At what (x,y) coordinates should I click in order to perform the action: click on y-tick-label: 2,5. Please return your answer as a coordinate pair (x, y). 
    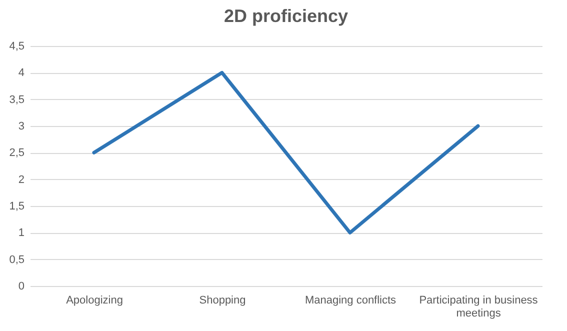
    Looking at the image, I should click on (16, 153).